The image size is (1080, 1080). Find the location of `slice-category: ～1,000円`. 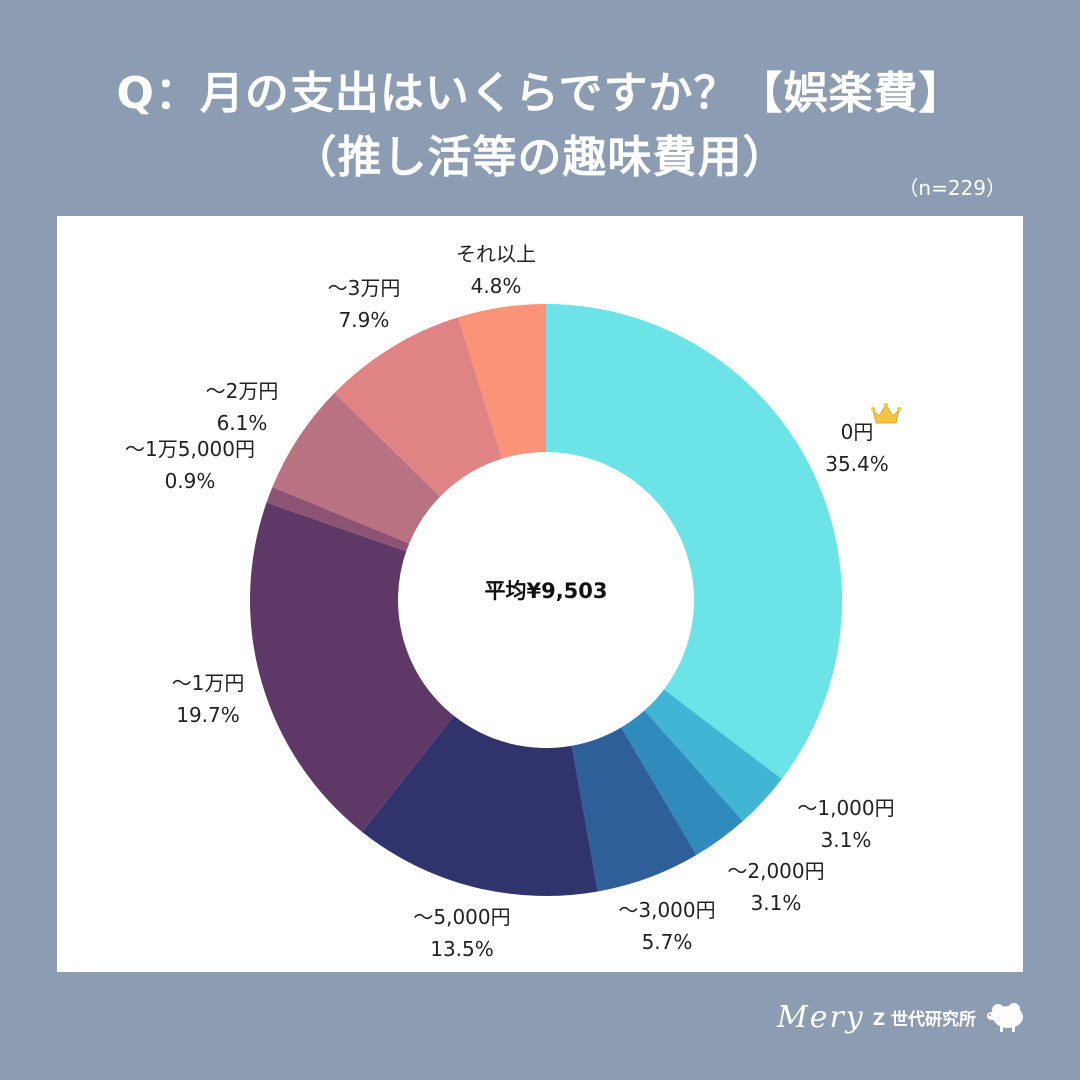

slice-category: ～1,000円 is located at coordinates (846, 808).